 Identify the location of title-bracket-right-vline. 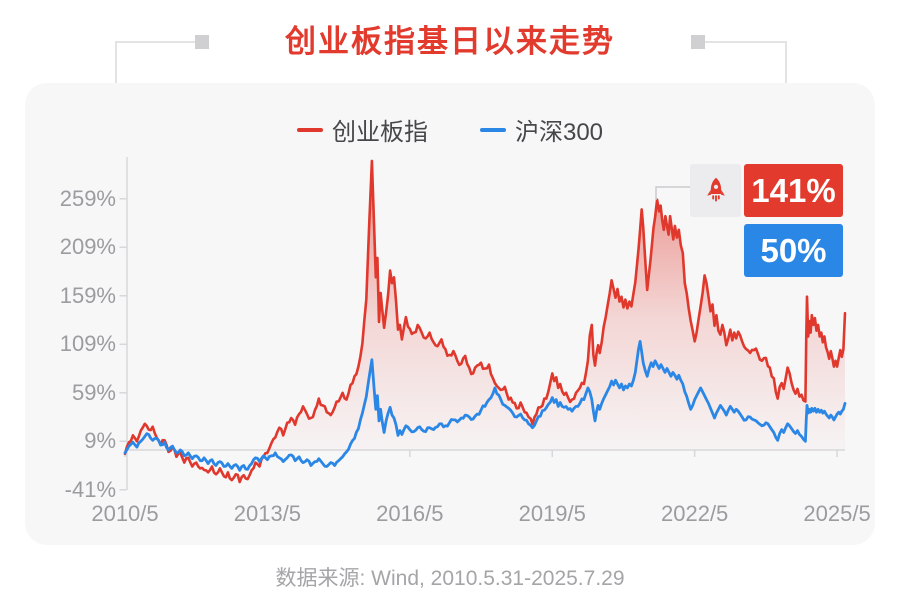
(786, 63).